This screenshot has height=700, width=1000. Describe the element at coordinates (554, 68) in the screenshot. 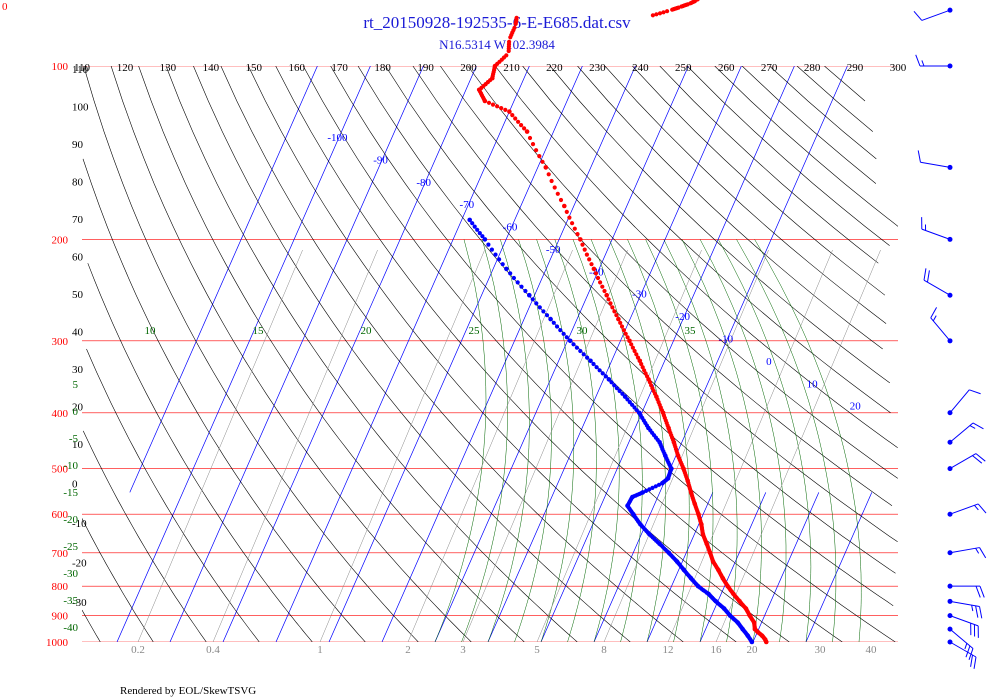

I see `theta-label-220: 220` at that location.